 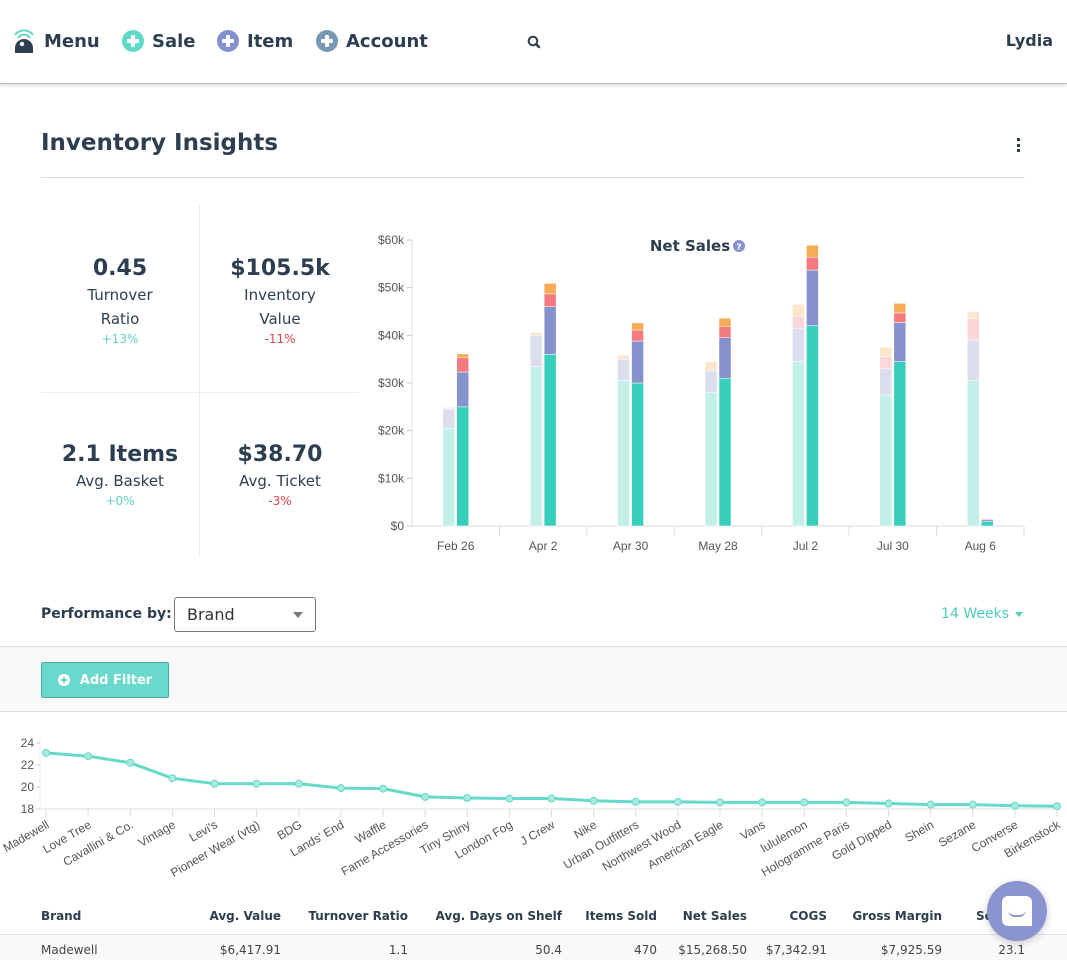 I want to click on add-filter-button: Add Filter, so click(x=105, y=680).